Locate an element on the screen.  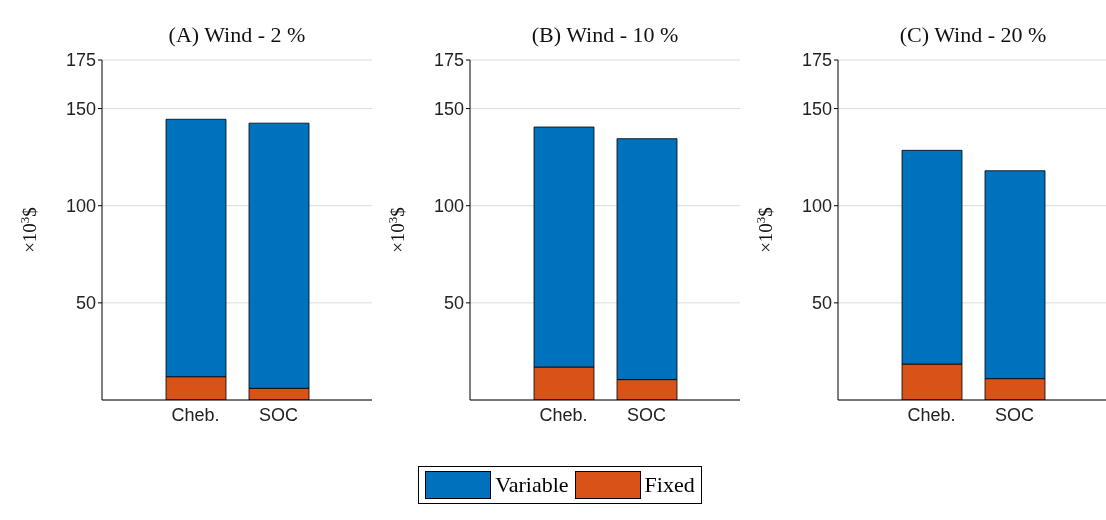
legend-label: Variable is located at coordinates (532, 485).